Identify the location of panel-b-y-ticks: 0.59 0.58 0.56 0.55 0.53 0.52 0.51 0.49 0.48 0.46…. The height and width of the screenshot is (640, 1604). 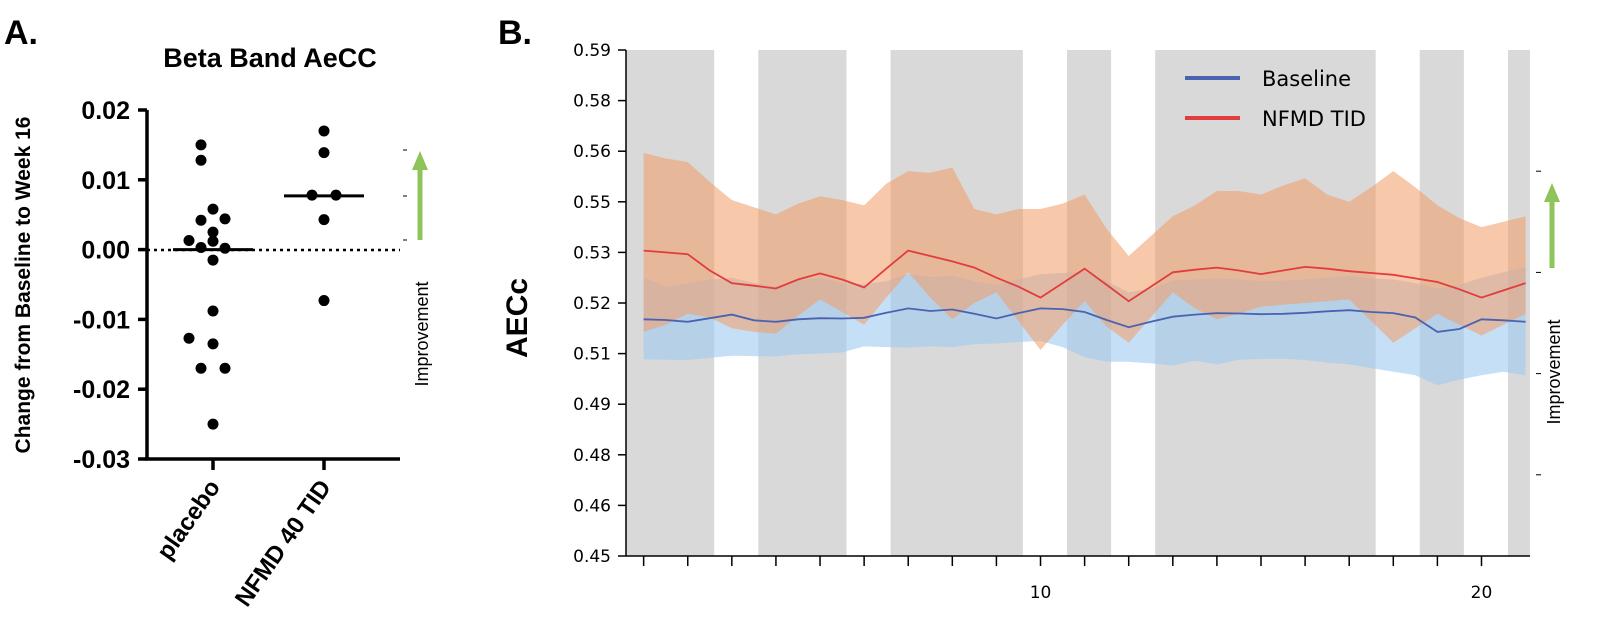
(599, 304).